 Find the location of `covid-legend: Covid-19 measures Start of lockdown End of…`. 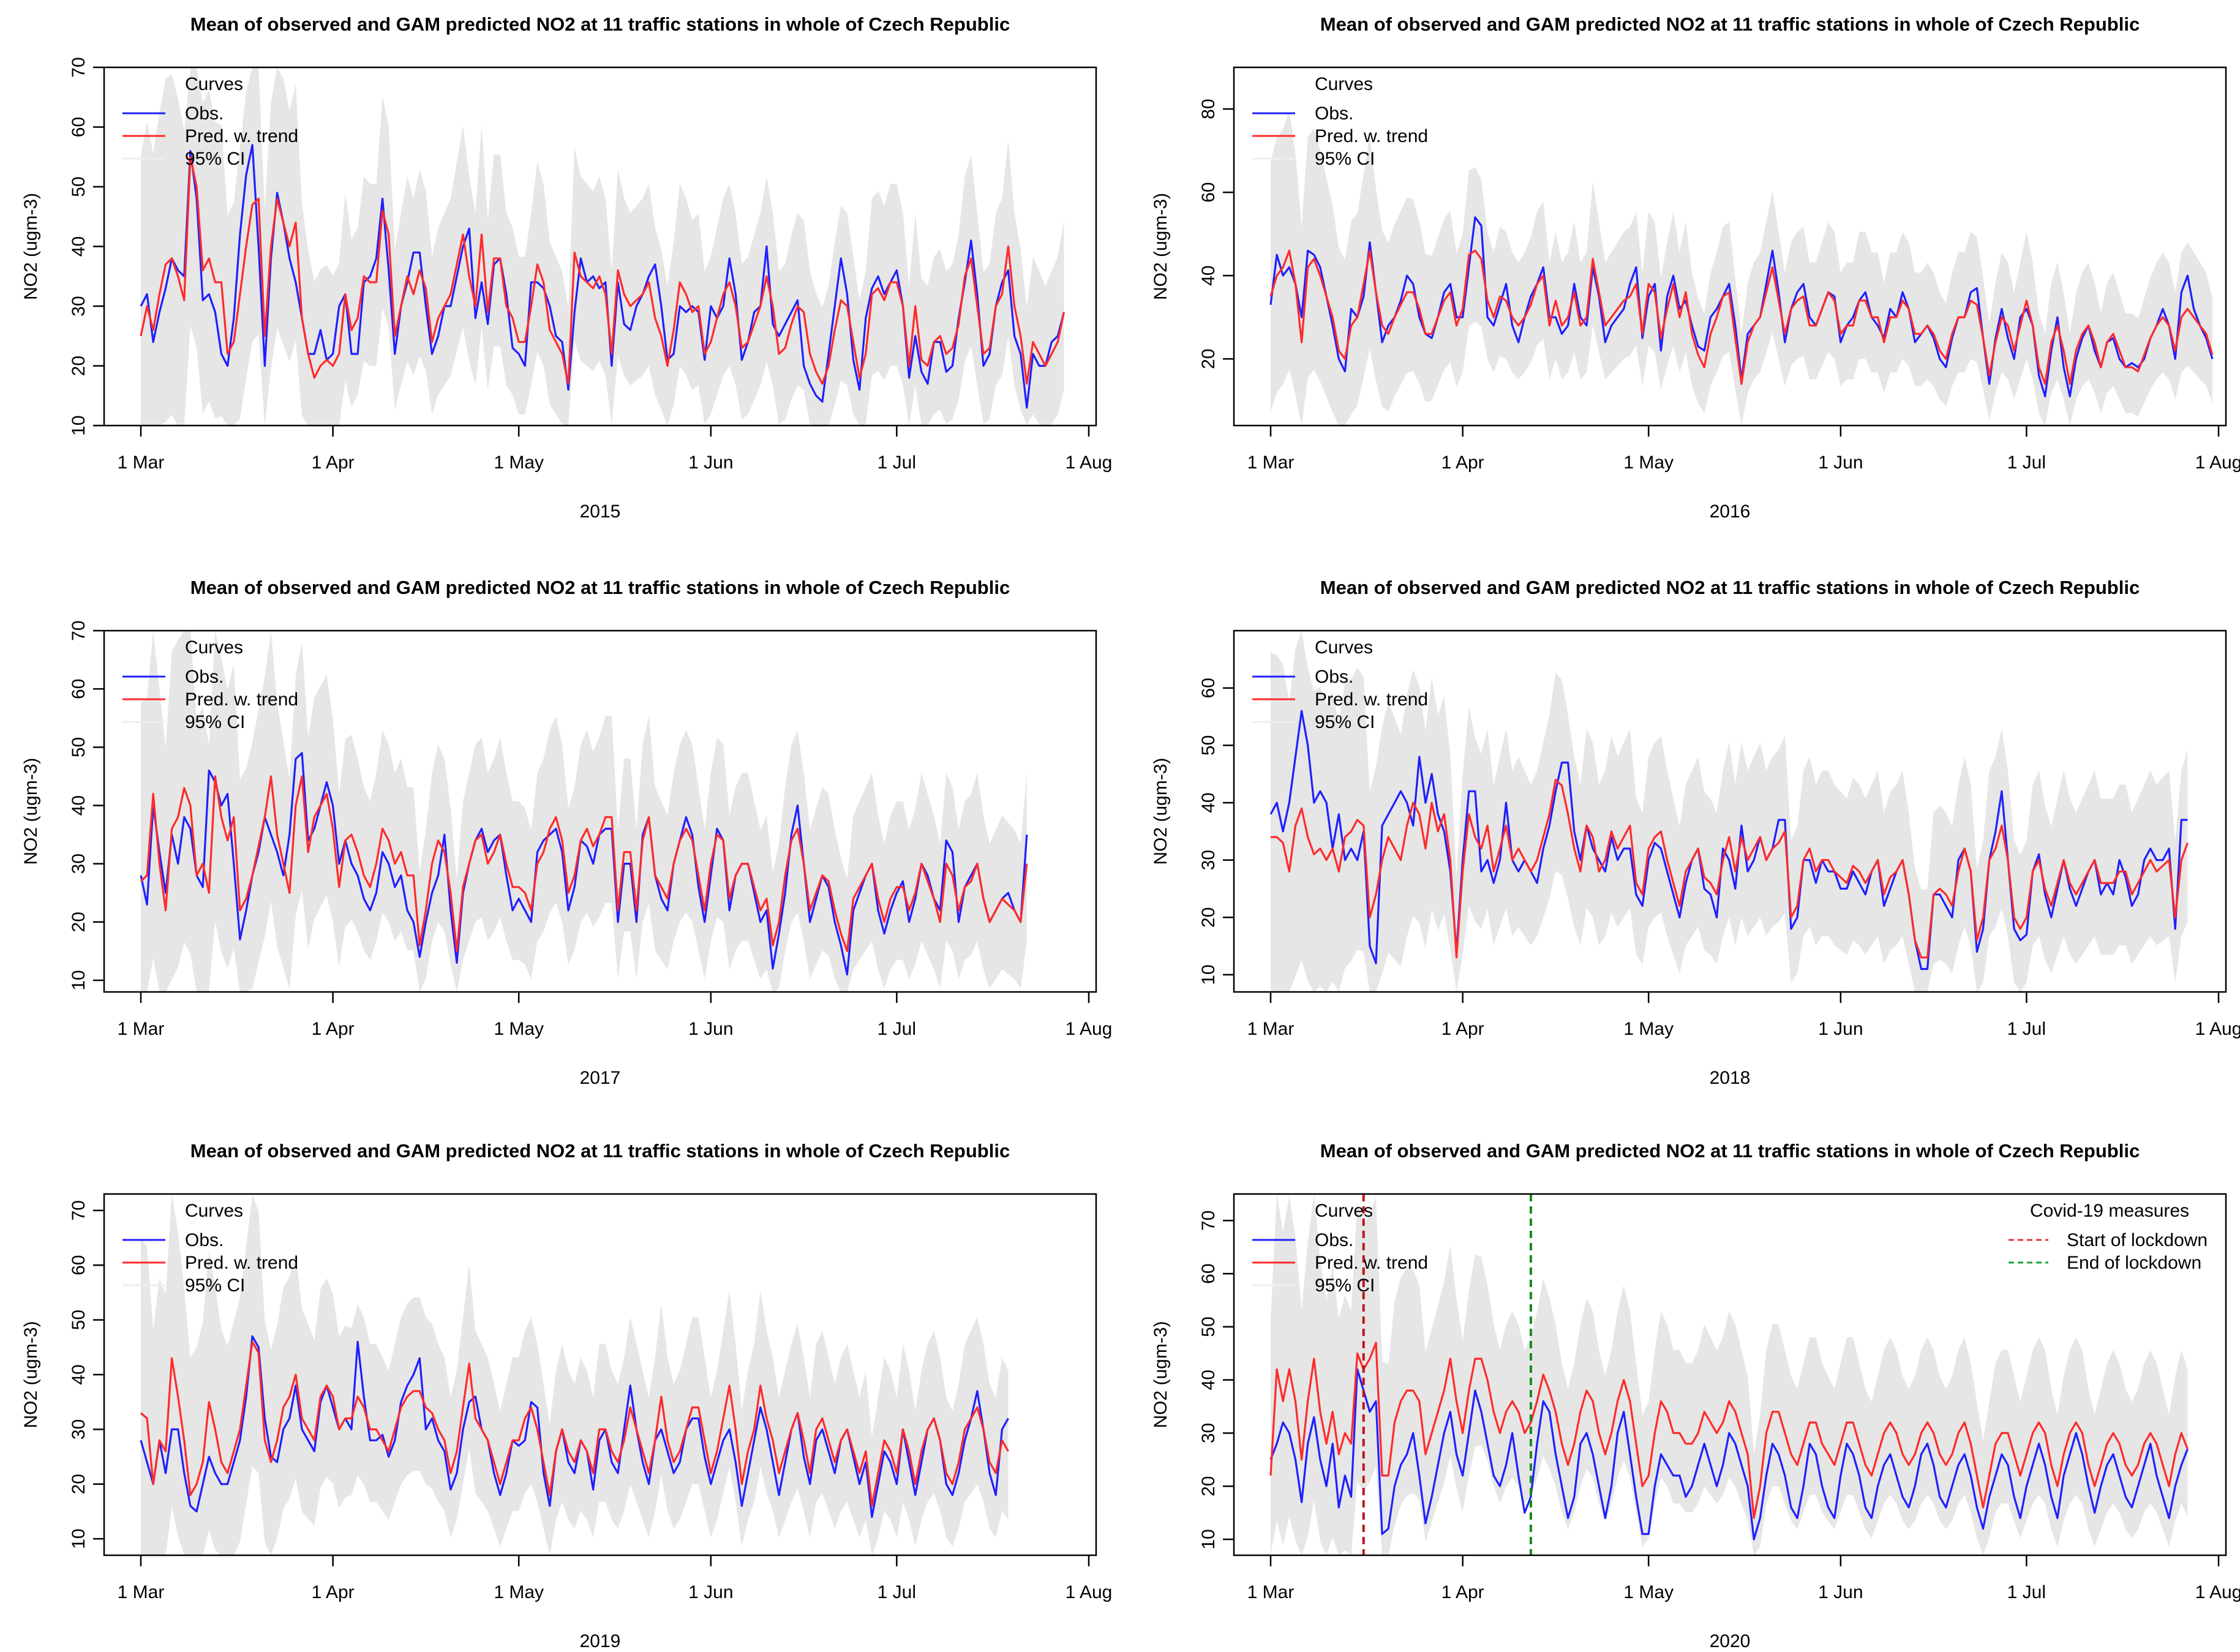

covid-legend: Covid-19 measures Start of lockdown End of… is located at coordinates (2108, 1237).